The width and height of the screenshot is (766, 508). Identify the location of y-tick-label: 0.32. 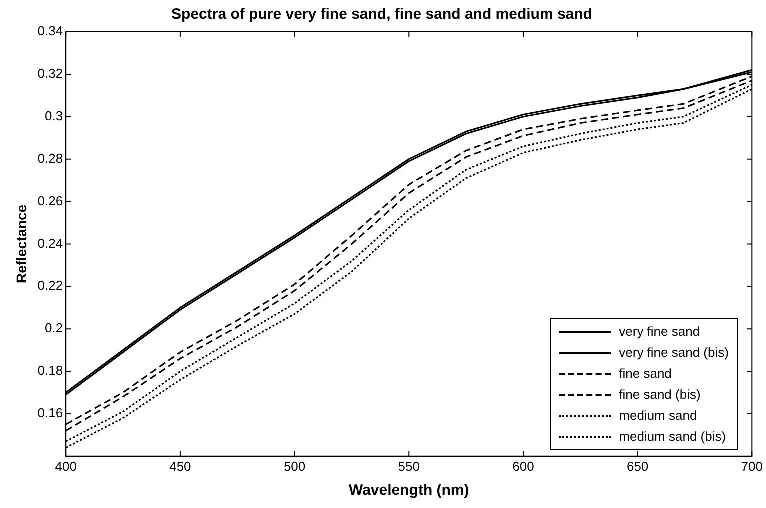
(51, 74).